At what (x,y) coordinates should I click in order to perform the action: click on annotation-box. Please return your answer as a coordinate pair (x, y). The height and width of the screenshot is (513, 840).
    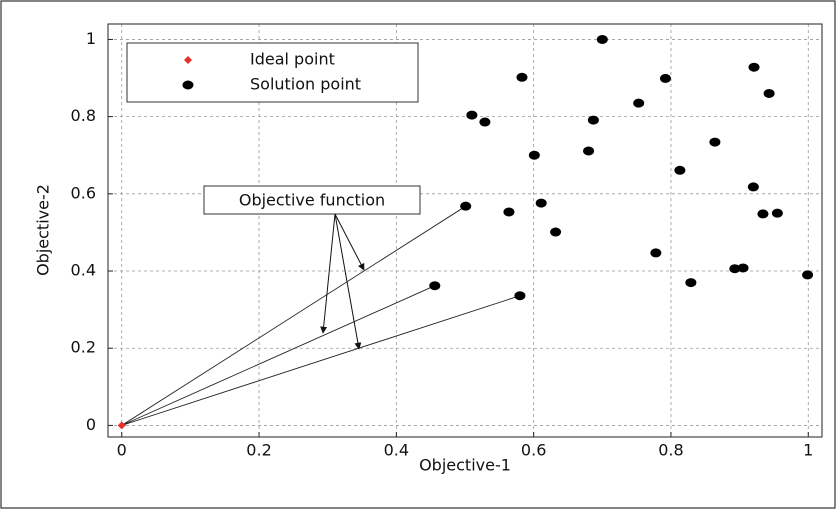
    Looking at the image, I should click on (312, 200).